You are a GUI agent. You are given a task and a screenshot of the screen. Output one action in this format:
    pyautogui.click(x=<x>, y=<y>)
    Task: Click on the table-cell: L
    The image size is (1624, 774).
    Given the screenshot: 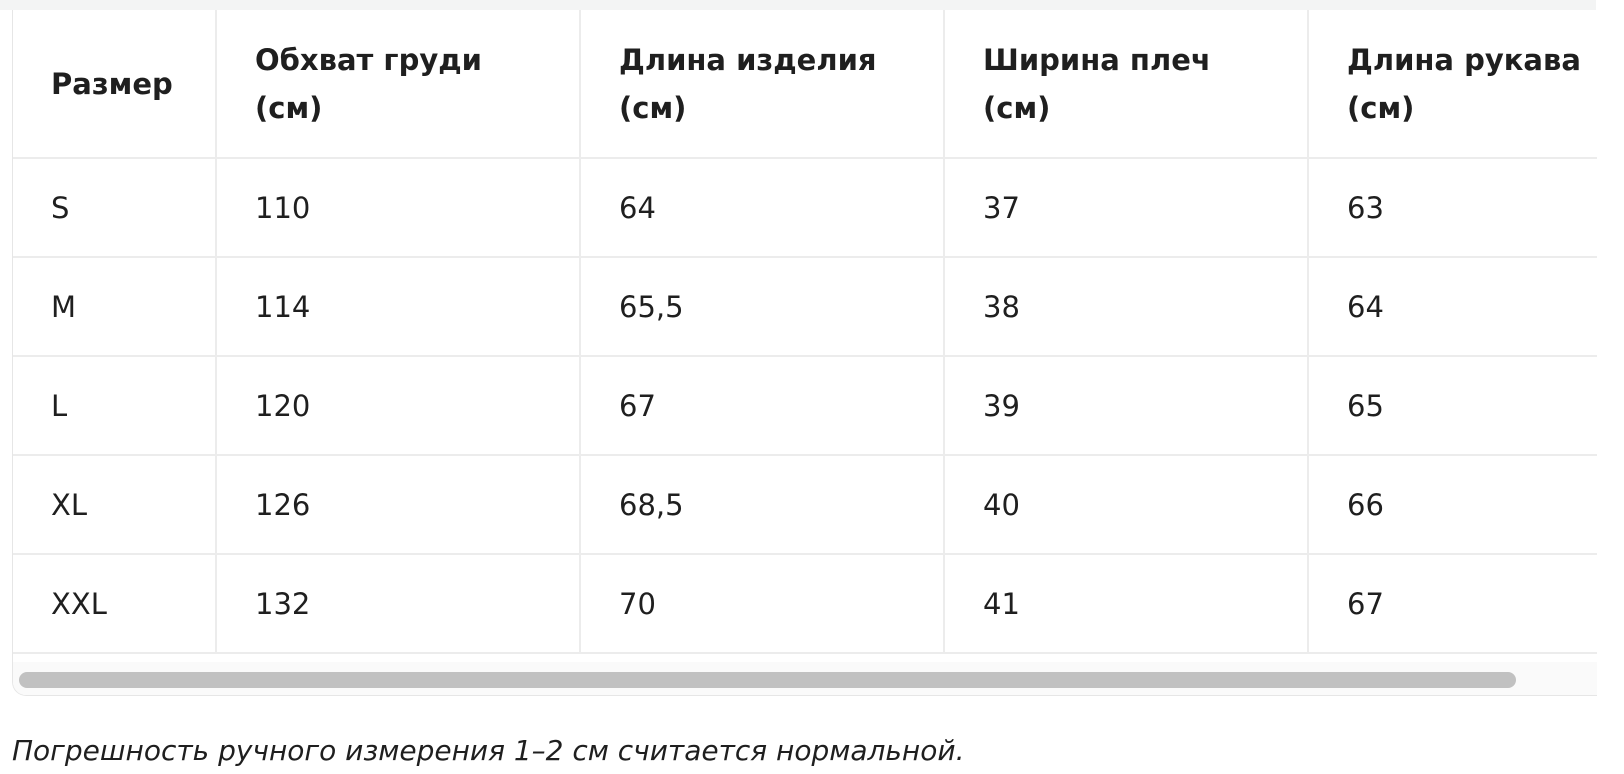 What is the action you would take?
    pyautogui.click(x=115, y=406)
    